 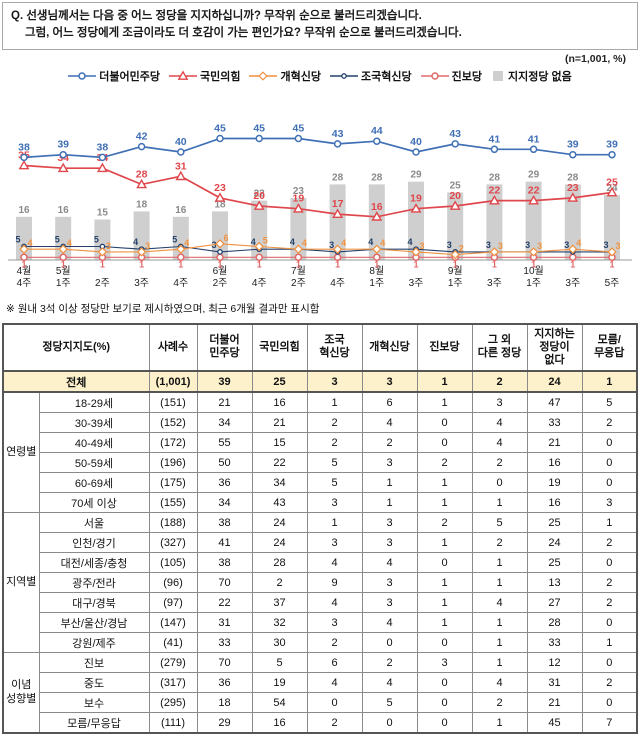 I want to click on value-cell: 12, so click(x=554, y=663).